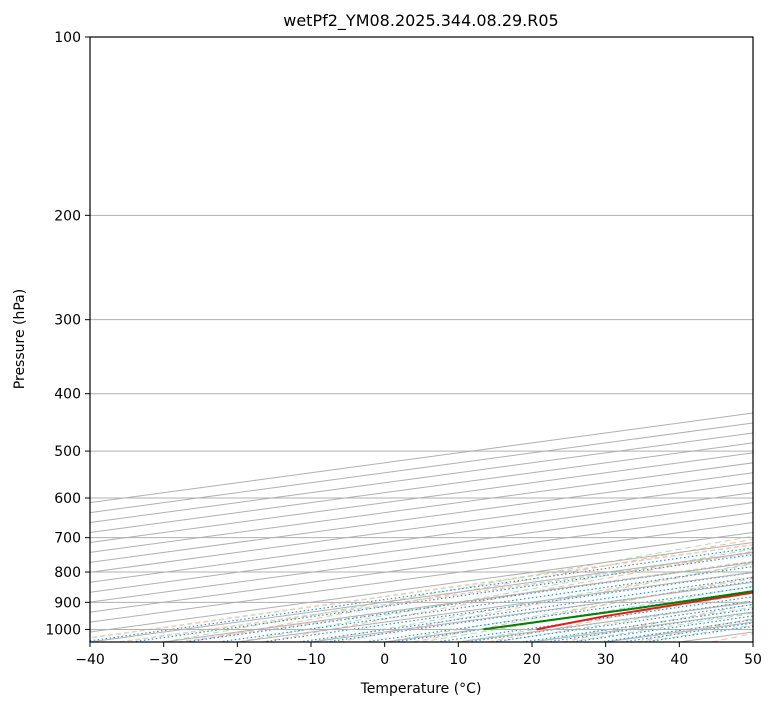  I want to click on chart-title: wetPf2_YM08.2025.344.08.29.R05, so click(420, 21).